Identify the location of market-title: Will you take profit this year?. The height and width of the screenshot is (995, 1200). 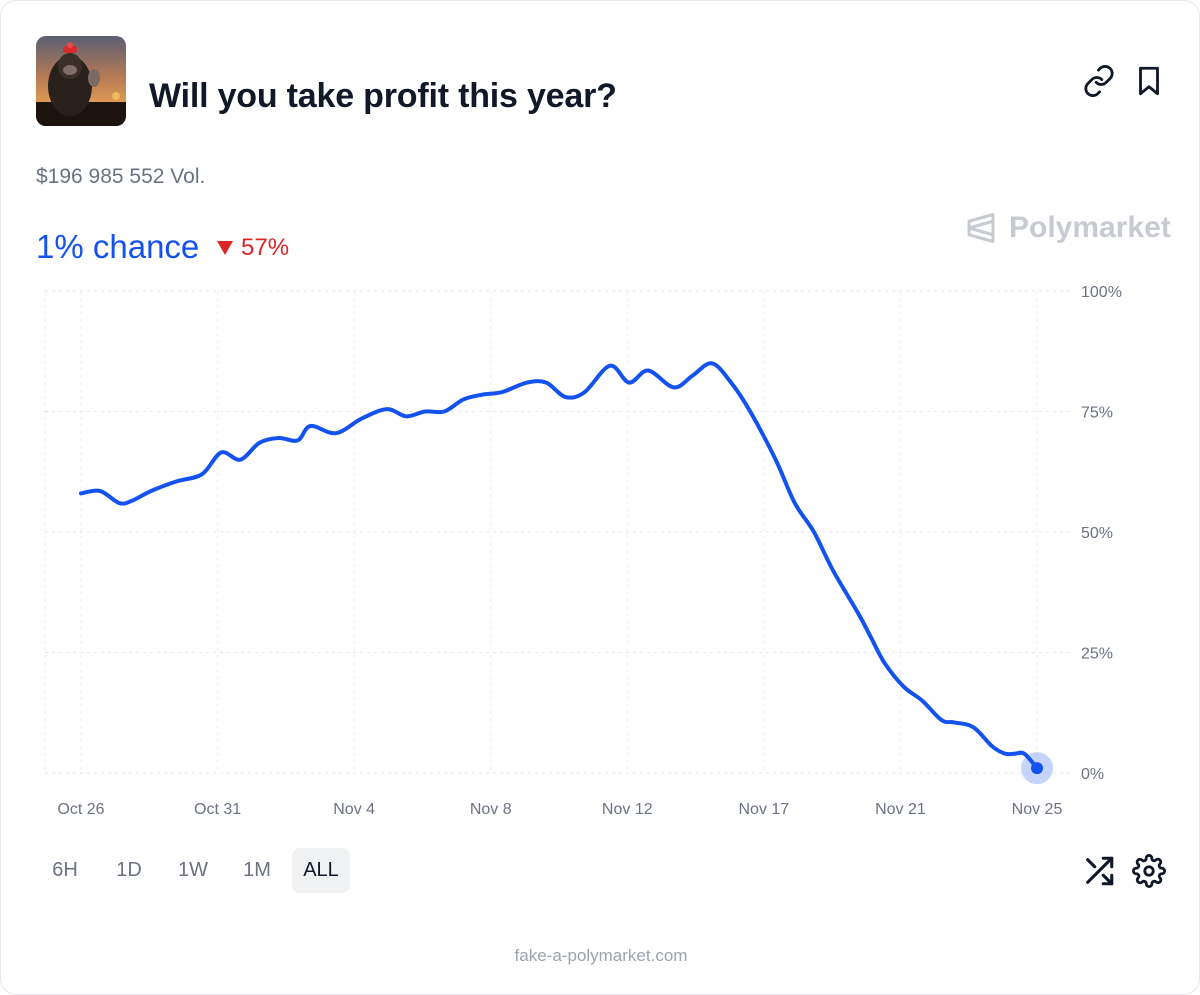
(383, 96).